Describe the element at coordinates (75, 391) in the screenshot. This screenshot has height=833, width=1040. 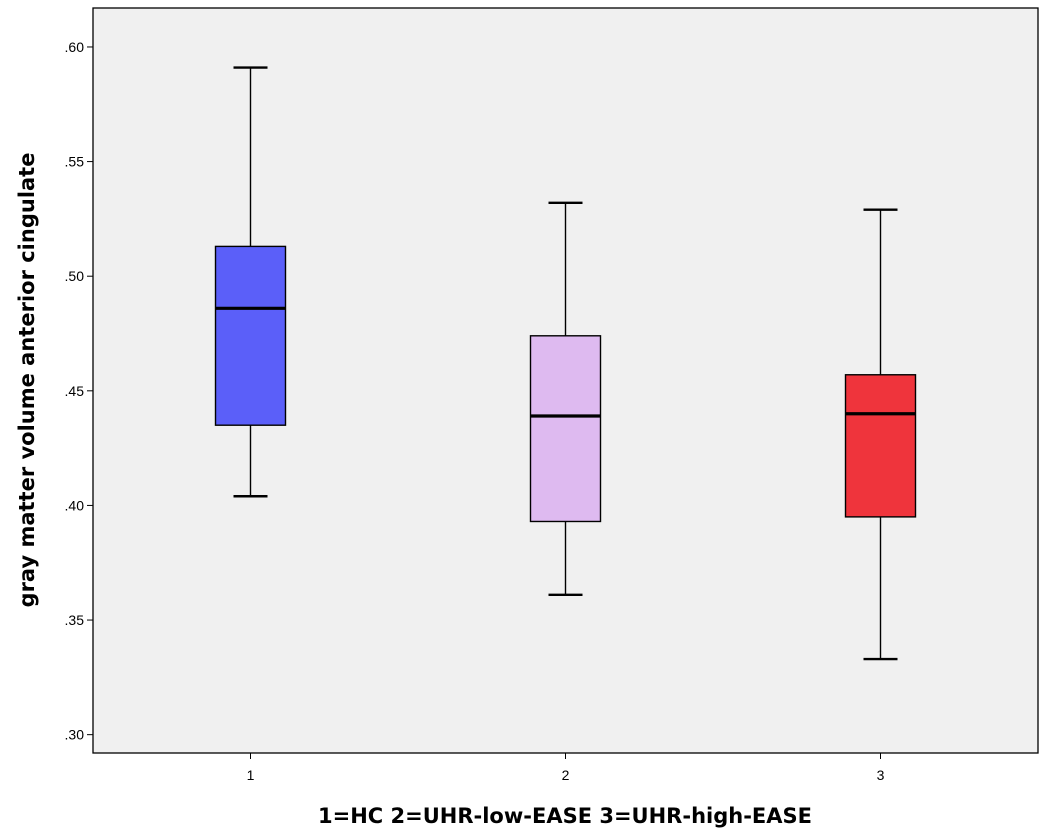
I see `y-tick-label: .45` at that location.